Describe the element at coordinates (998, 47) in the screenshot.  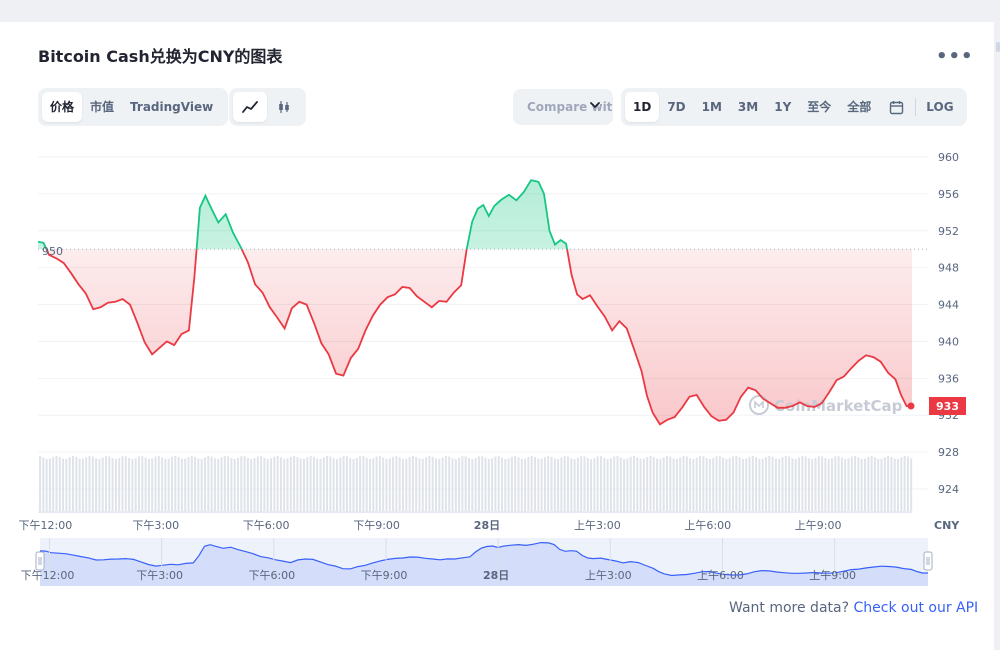
I see `edge-indicator` at that location.